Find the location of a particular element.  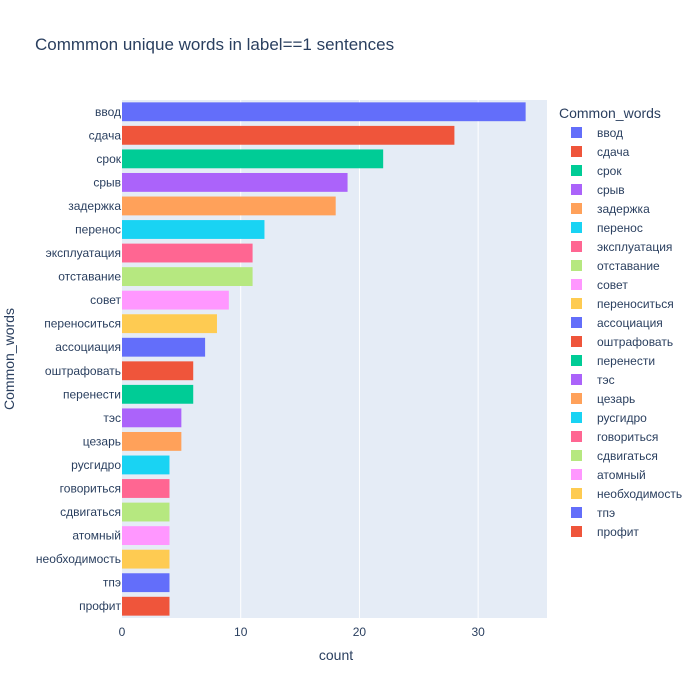

y-tick-label: профит is located at coordinates (100, 606).